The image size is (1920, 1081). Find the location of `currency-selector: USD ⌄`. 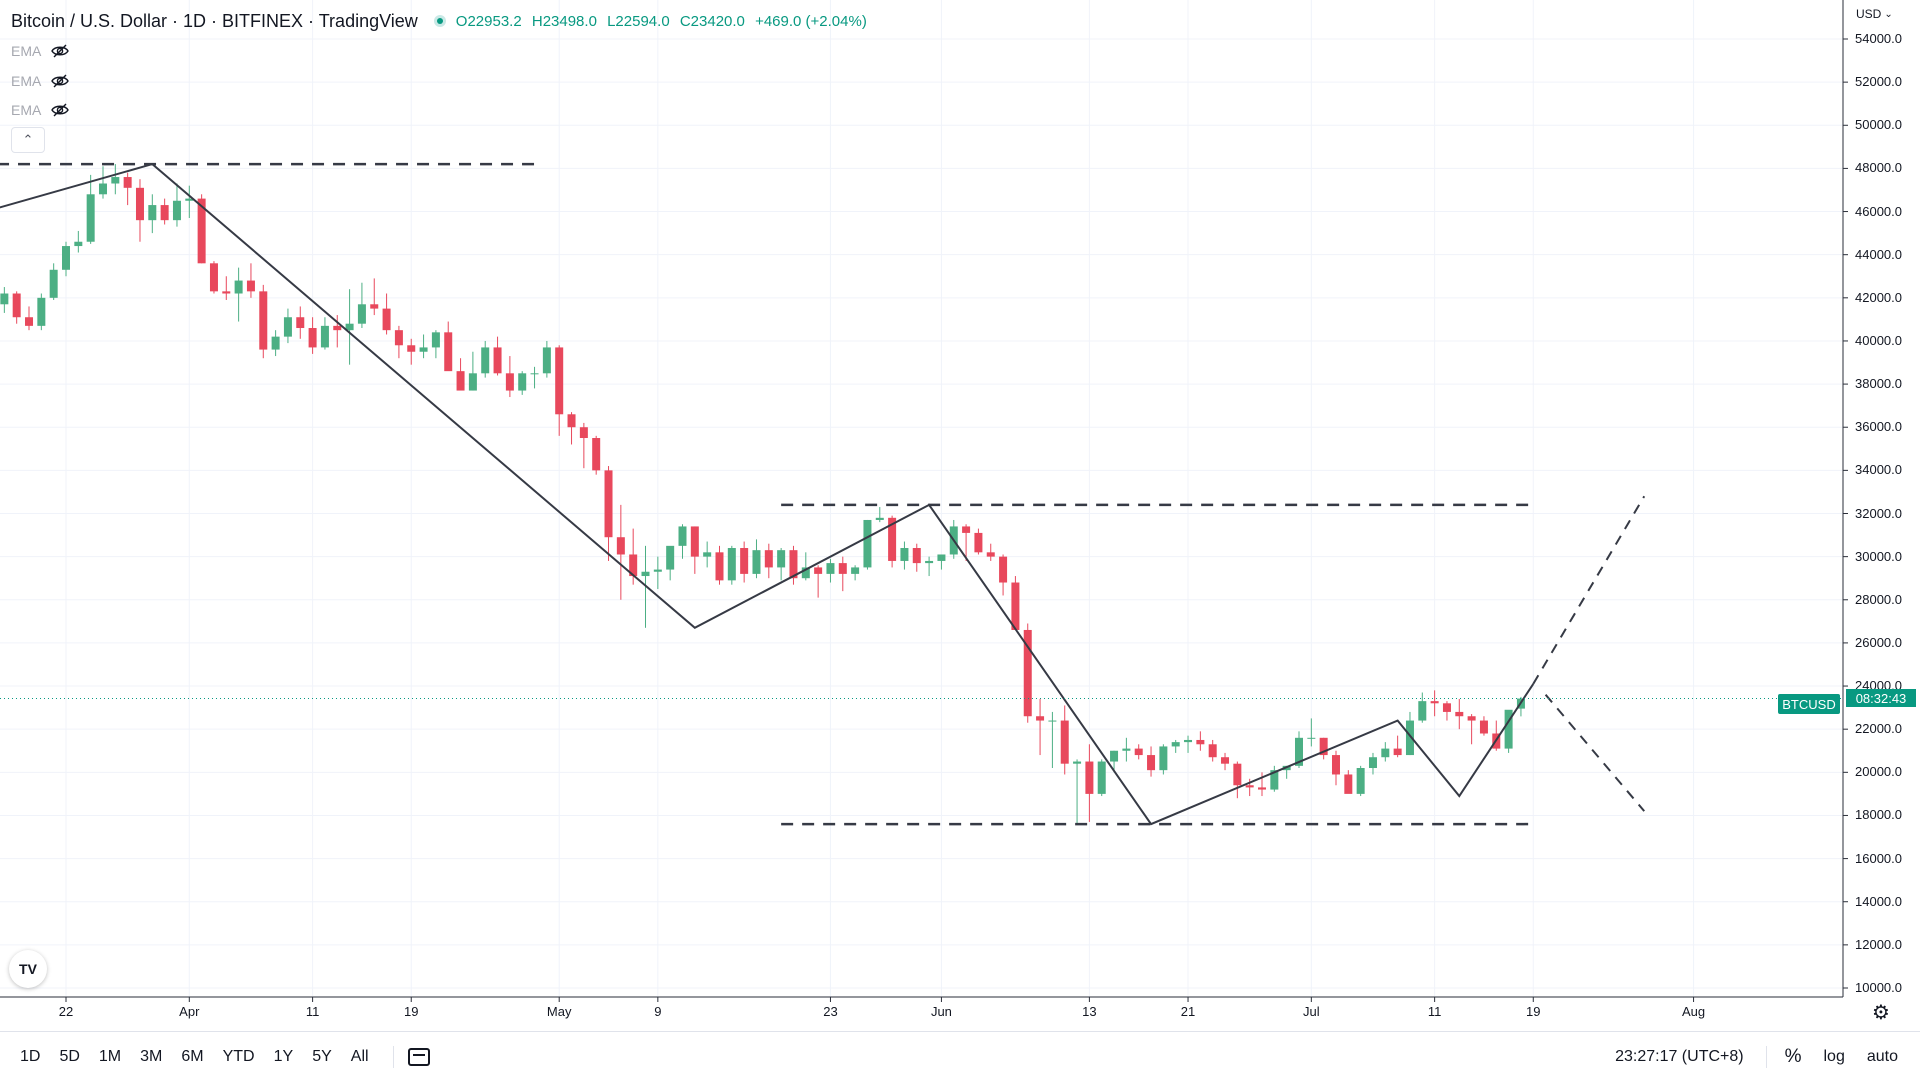

currency-selector: USD ⌄ is located at coordinates (1874, 14).